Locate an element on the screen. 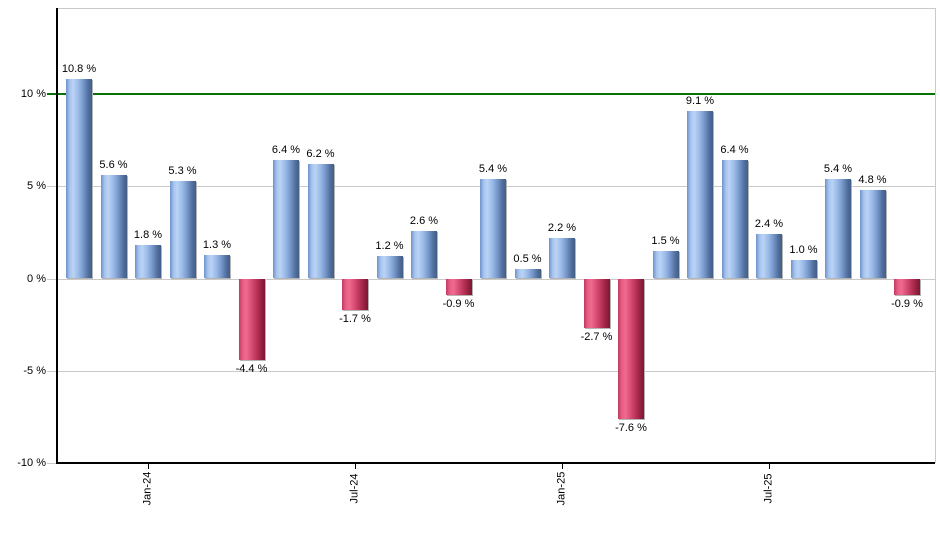 The height and width of the screenshot is (550, 940). bar-value-label: 4.8 % is located at coordinates (872, 179).